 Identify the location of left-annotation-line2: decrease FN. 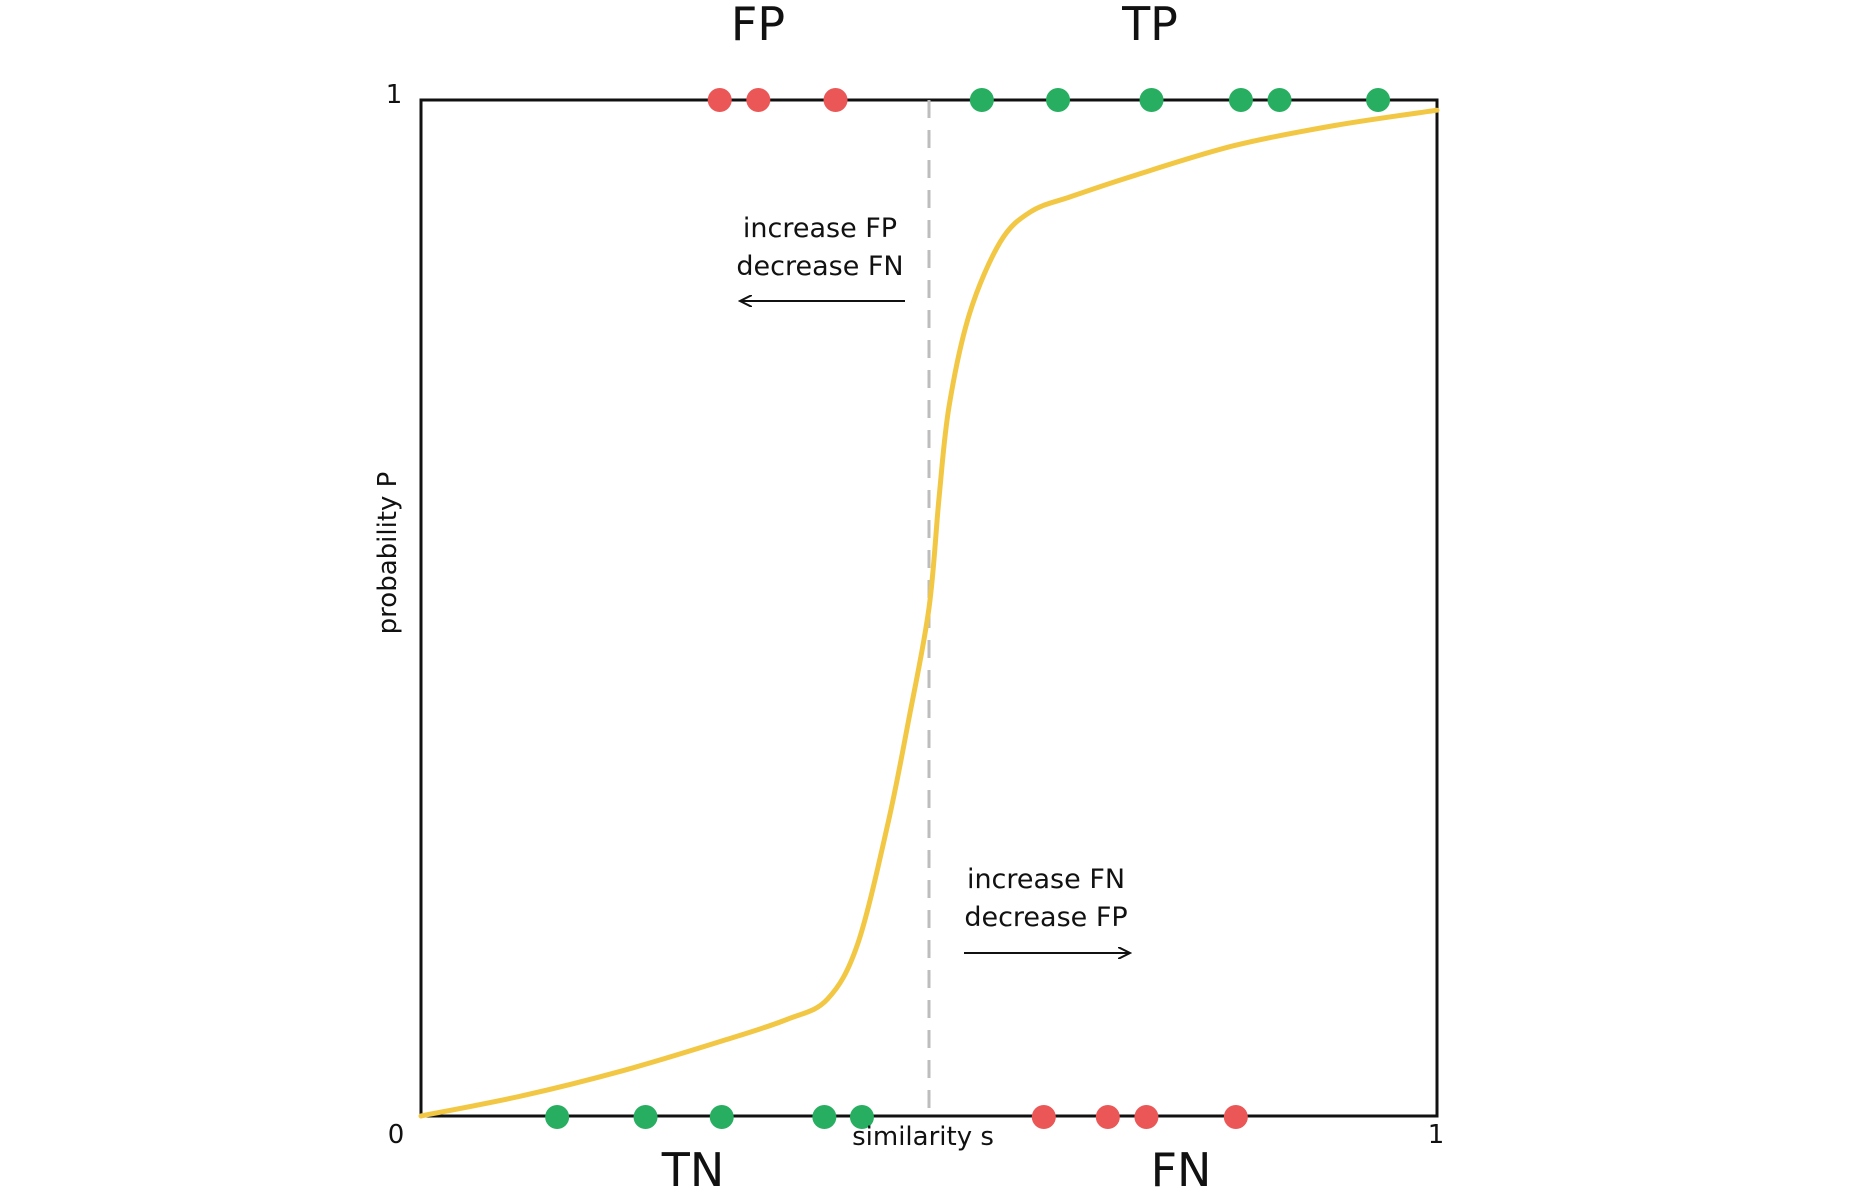
(819, 266).